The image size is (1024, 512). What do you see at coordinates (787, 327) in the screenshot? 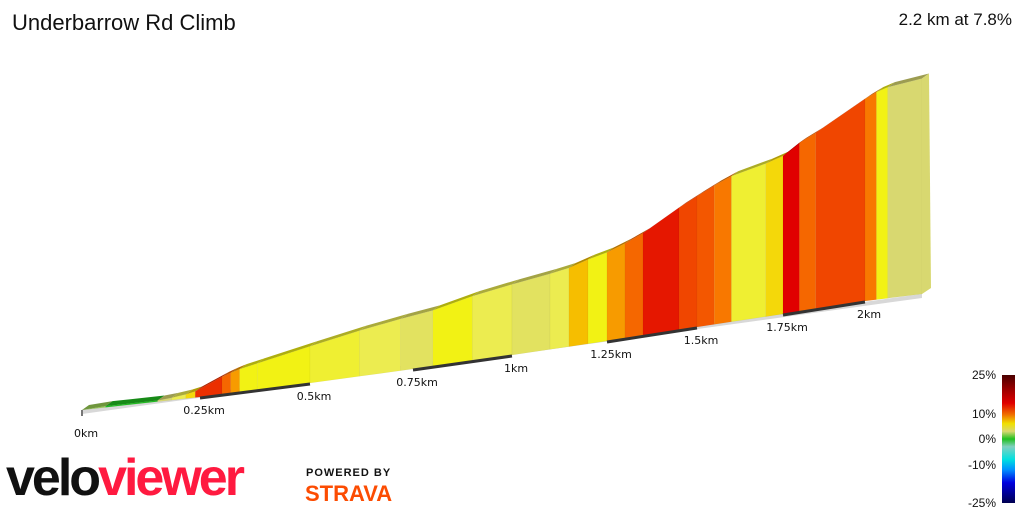
I see `x-tick-label: 1.75km` at bounding box center [787, 327].